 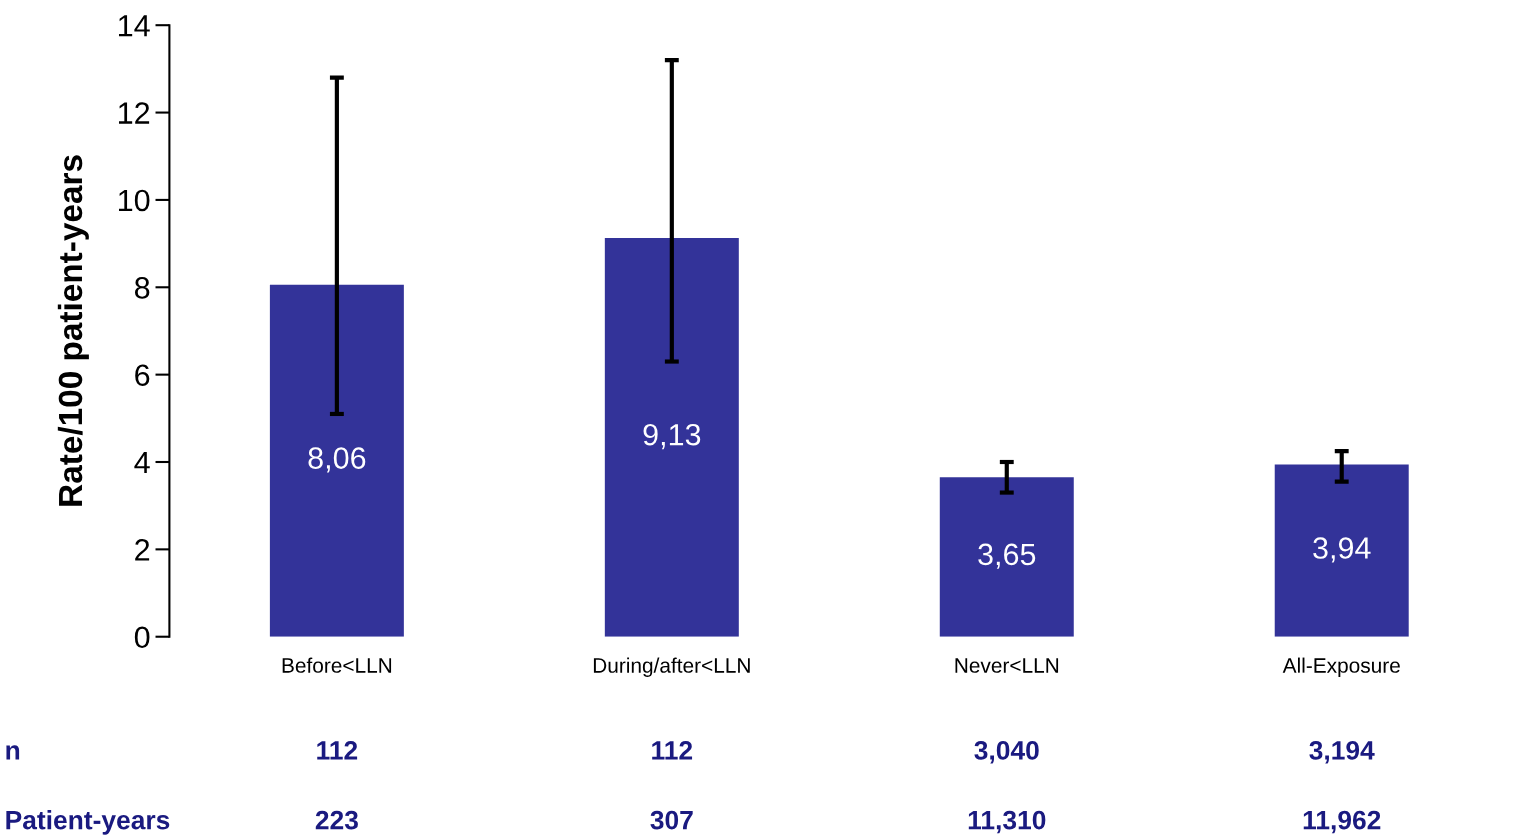 What do you see at coordinates (1007, 822) in the screenshot?
I see `text: 11,310` at bounding box center [1007, 822].